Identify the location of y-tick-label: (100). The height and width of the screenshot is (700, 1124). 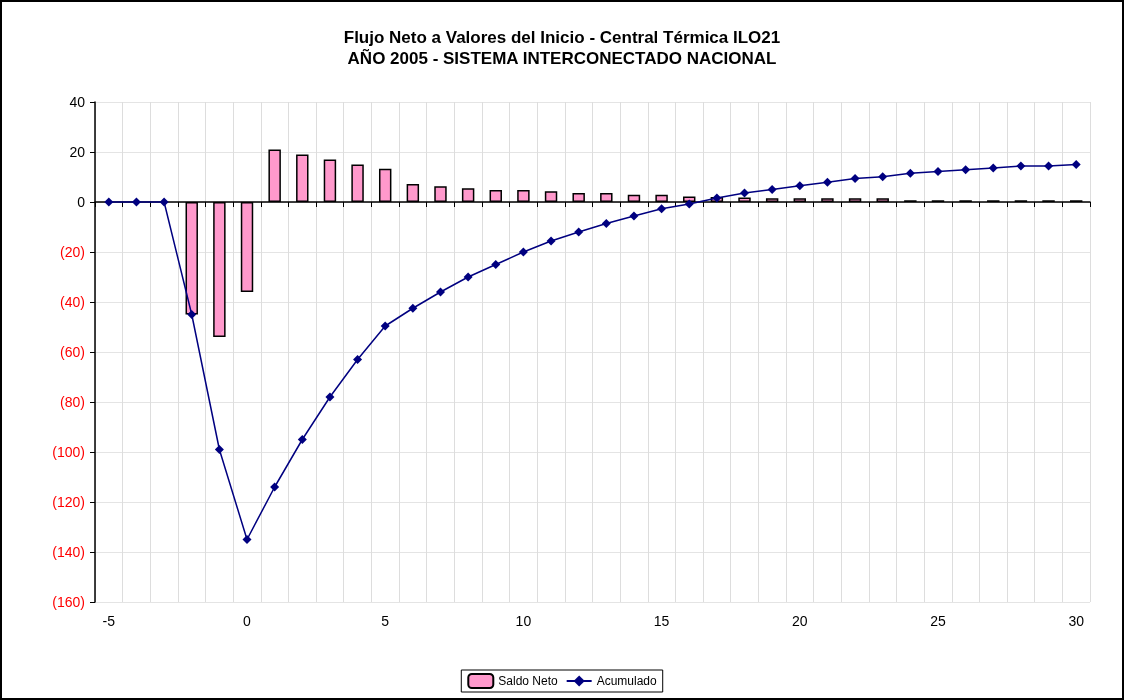
(68, 452).